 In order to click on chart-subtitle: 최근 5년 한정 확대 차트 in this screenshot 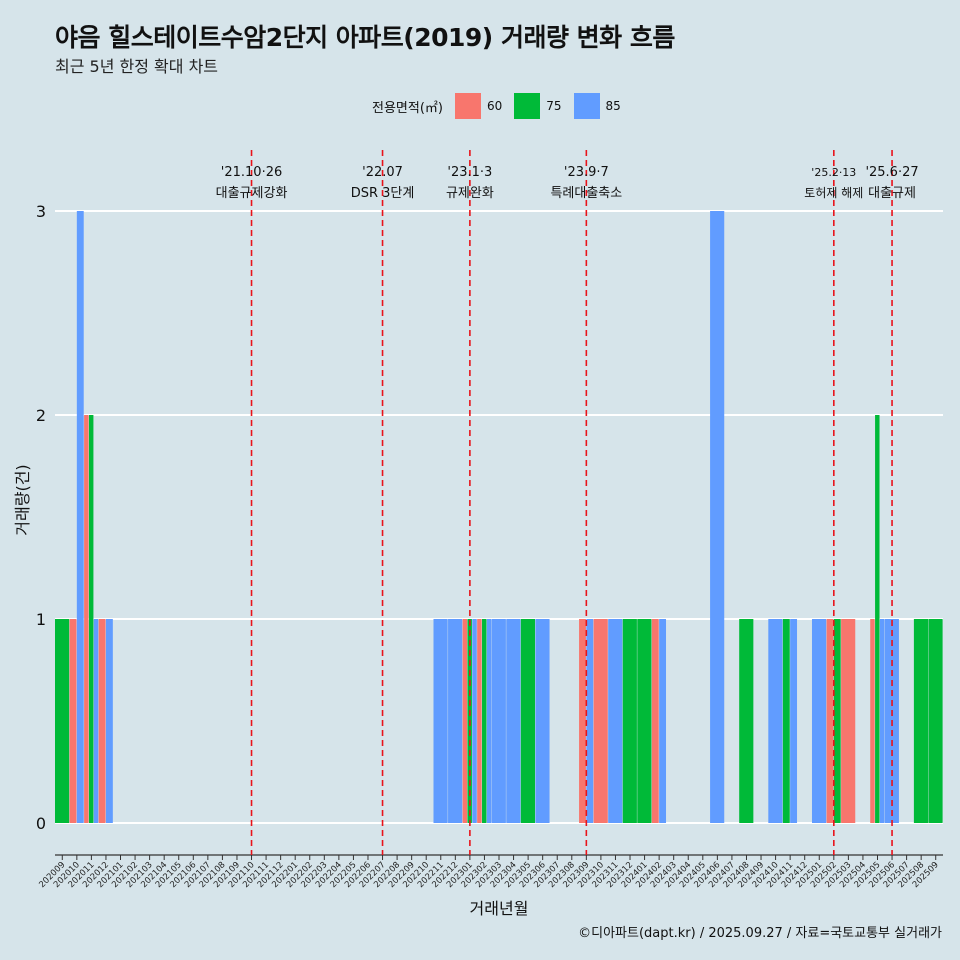, I will do `click(137, 66)`.